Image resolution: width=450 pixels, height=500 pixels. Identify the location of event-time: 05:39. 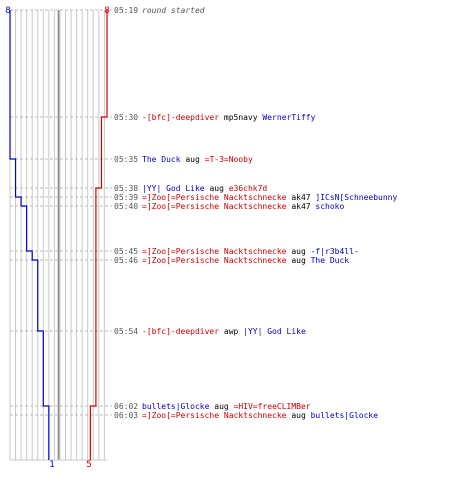
(126, 197).